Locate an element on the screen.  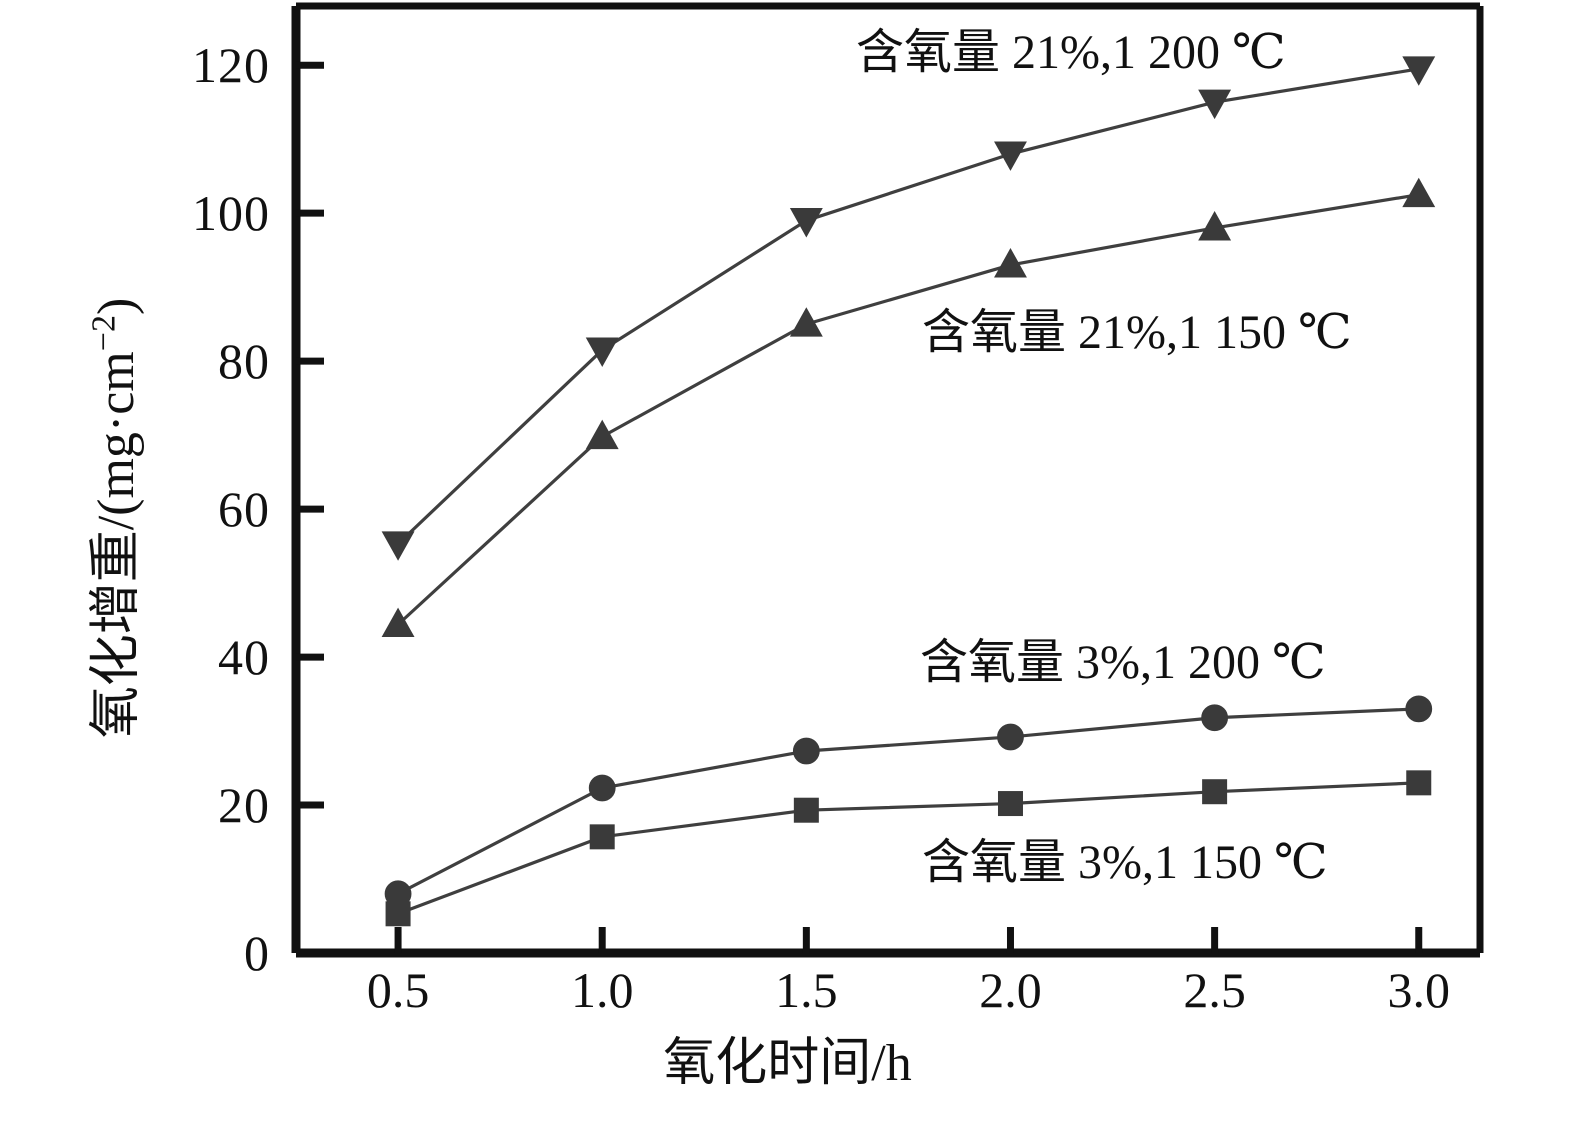
series-label-3pct-1200c: 含氧量 3%,1 200 ℃ is located at coordinates (1123, 662).